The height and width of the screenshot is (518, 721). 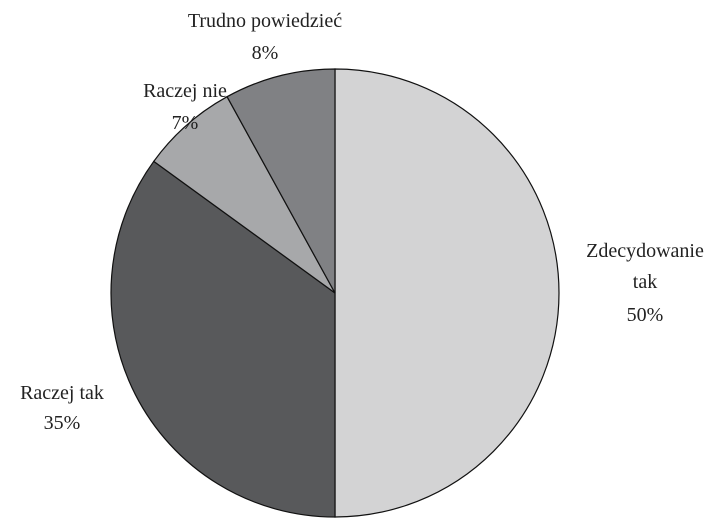 I want to click on pie-slice, so click(x=281, y=181).